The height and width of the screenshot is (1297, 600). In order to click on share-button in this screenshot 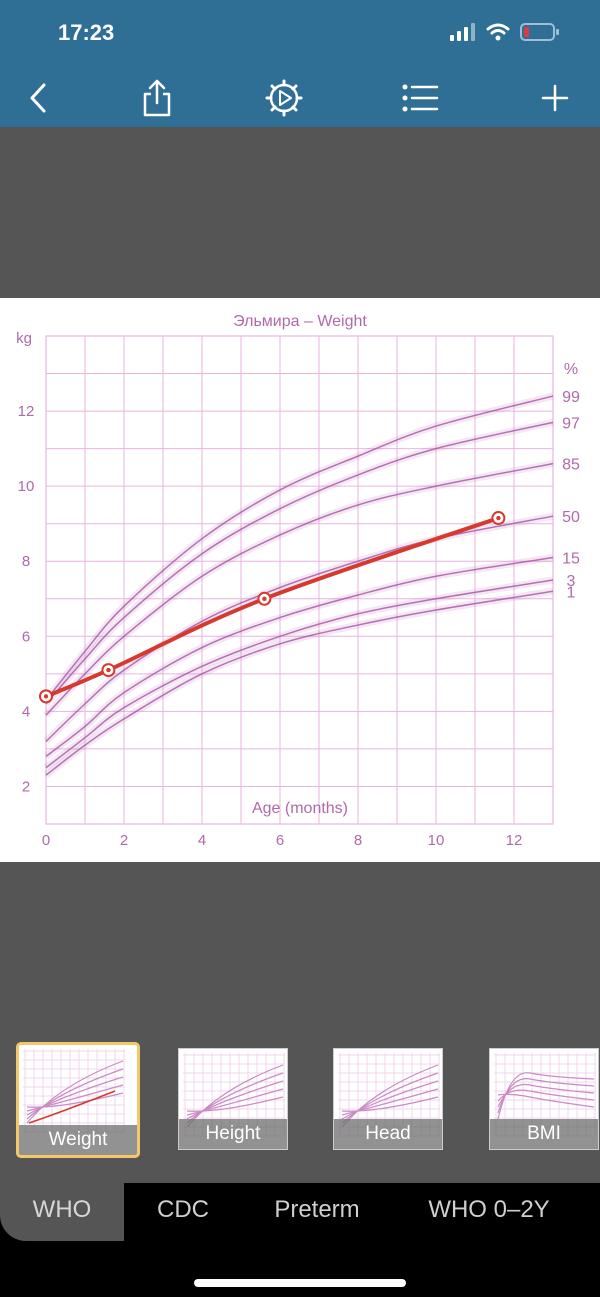, I will do `click(157, 98)`.